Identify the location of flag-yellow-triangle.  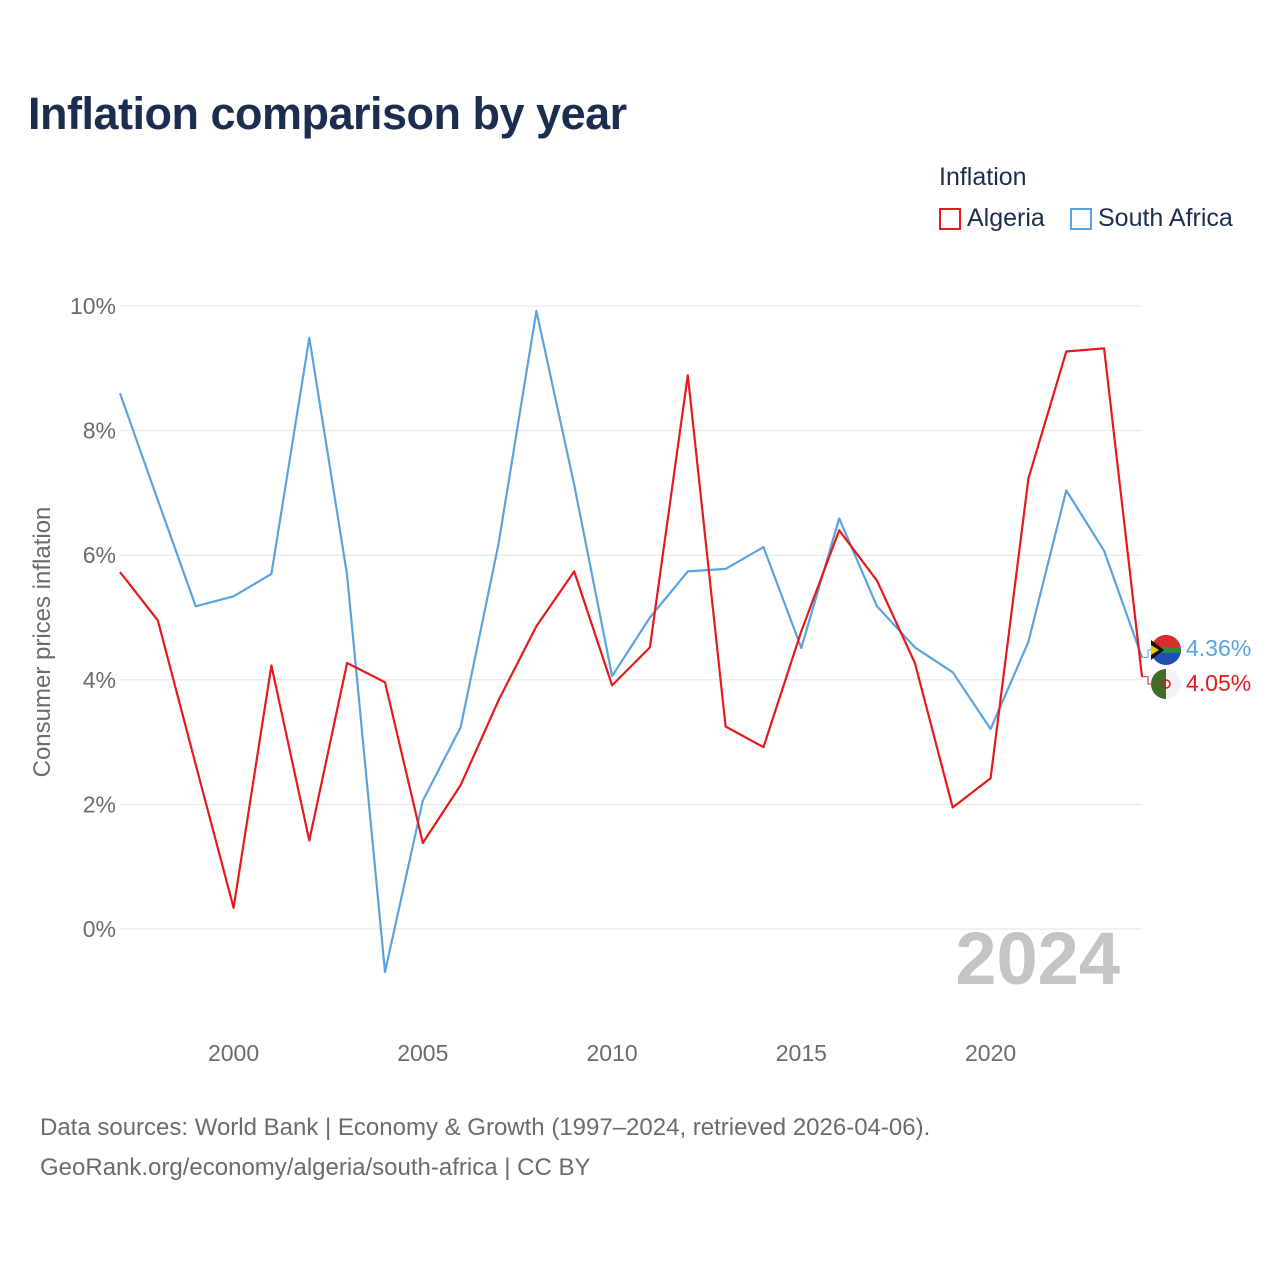
(1155, 650).